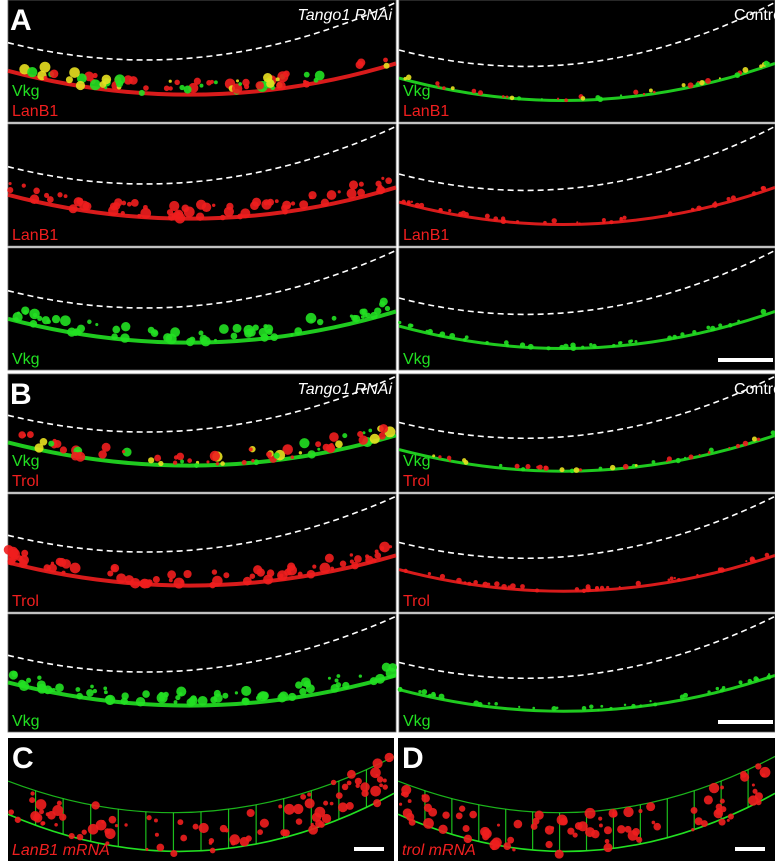 This screenshot has height=861, width=775. Describe the element at coordinates (745, 360) in the screenshot. I see `scale-bar` at that location.